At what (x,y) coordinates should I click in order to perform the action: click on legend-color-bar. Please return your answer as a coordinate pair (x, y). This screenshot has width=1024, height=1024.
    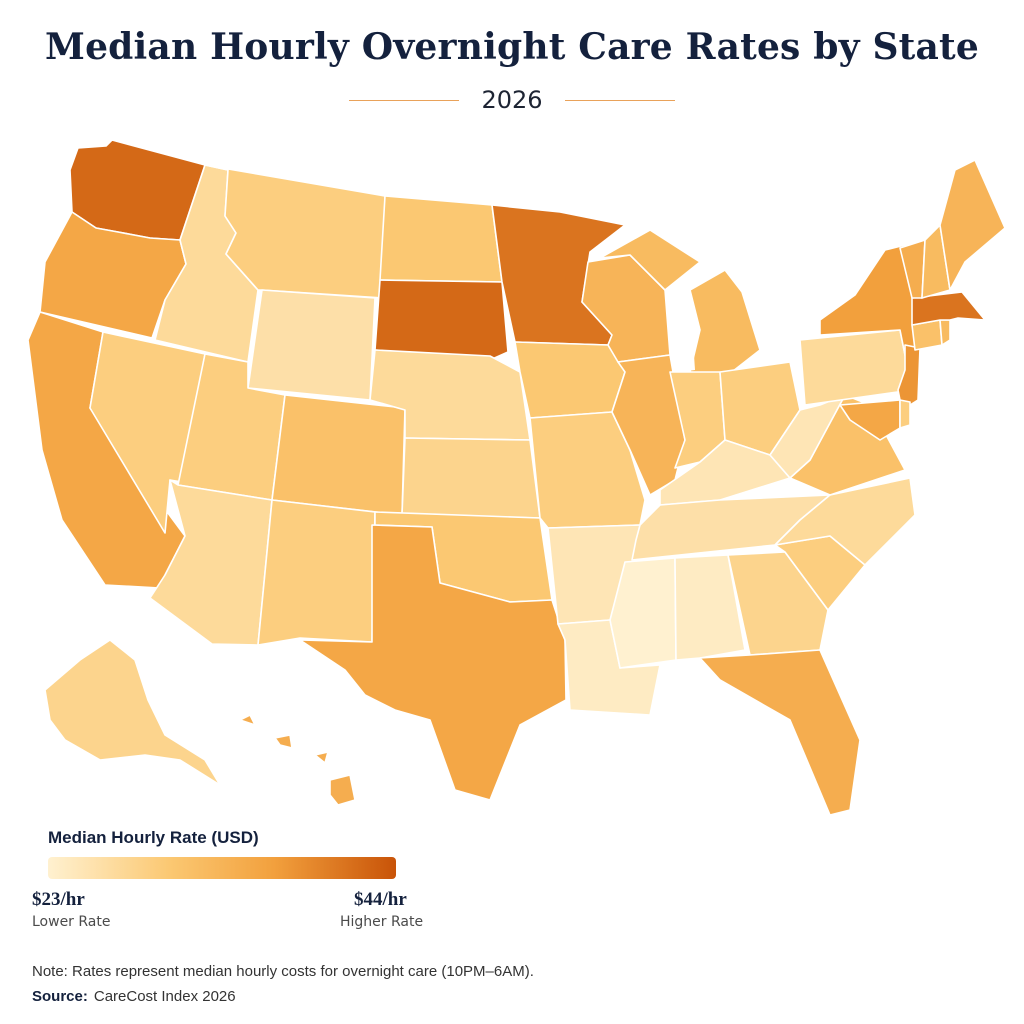
    Looking at the image, I should click on (222, 868).